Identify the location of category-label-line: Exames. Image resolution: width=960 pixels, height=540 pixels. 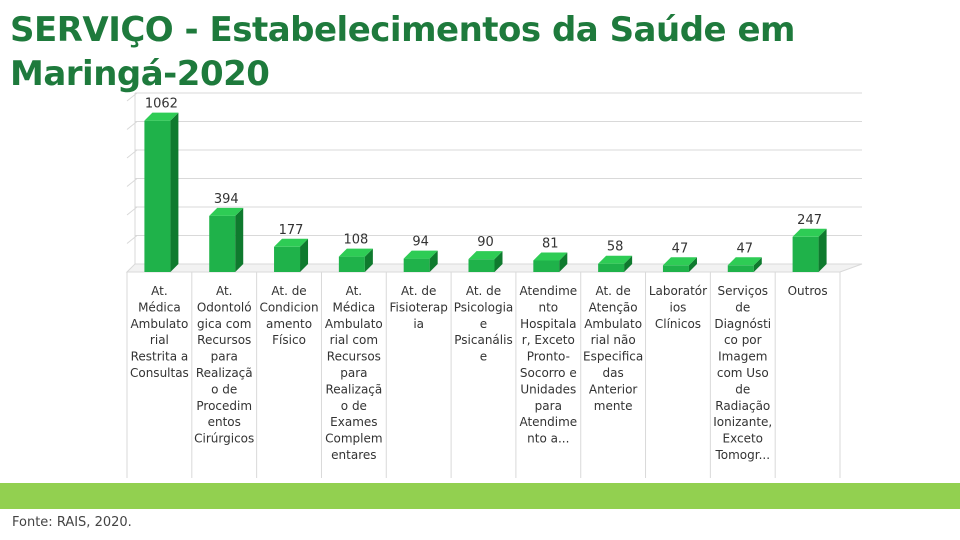
(353, 422).